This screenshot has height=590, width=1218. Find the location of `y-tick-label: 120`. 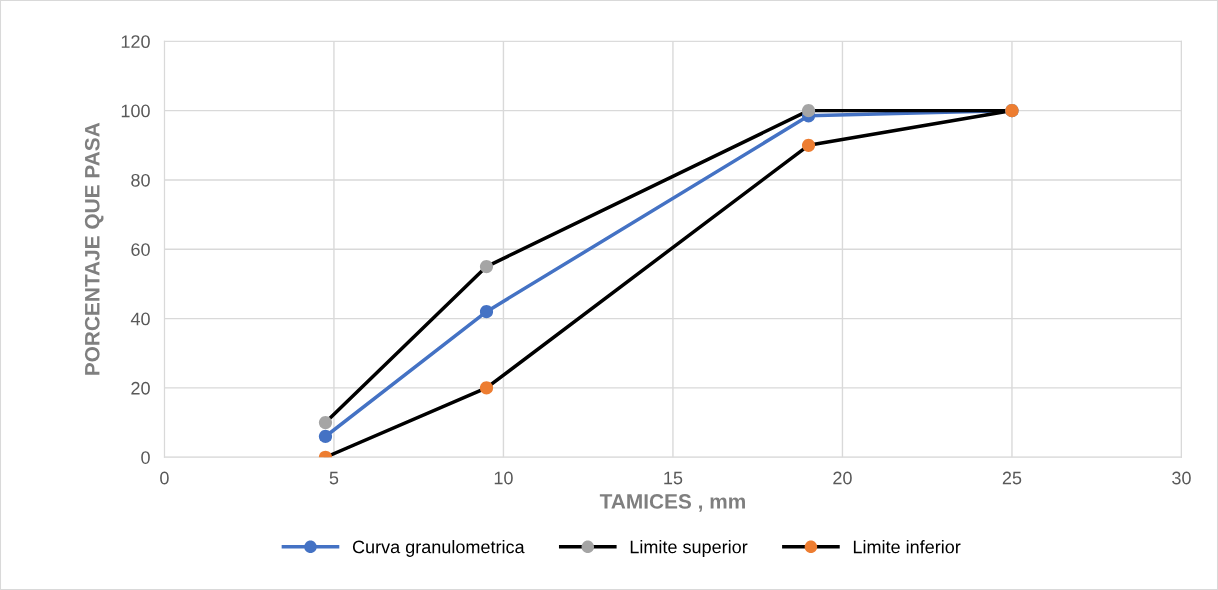

y-tick-label: 120 is located at coordinates (135, 42).